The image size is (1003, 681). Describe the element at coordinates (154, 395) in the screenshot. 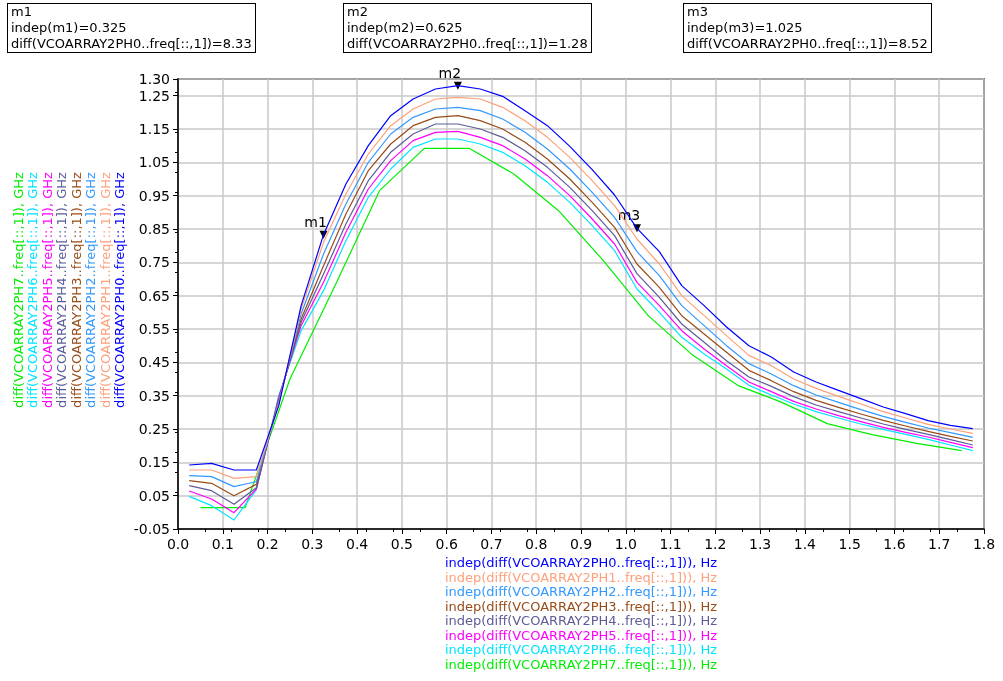

I see `y-tick-label: 0.35` at that location.